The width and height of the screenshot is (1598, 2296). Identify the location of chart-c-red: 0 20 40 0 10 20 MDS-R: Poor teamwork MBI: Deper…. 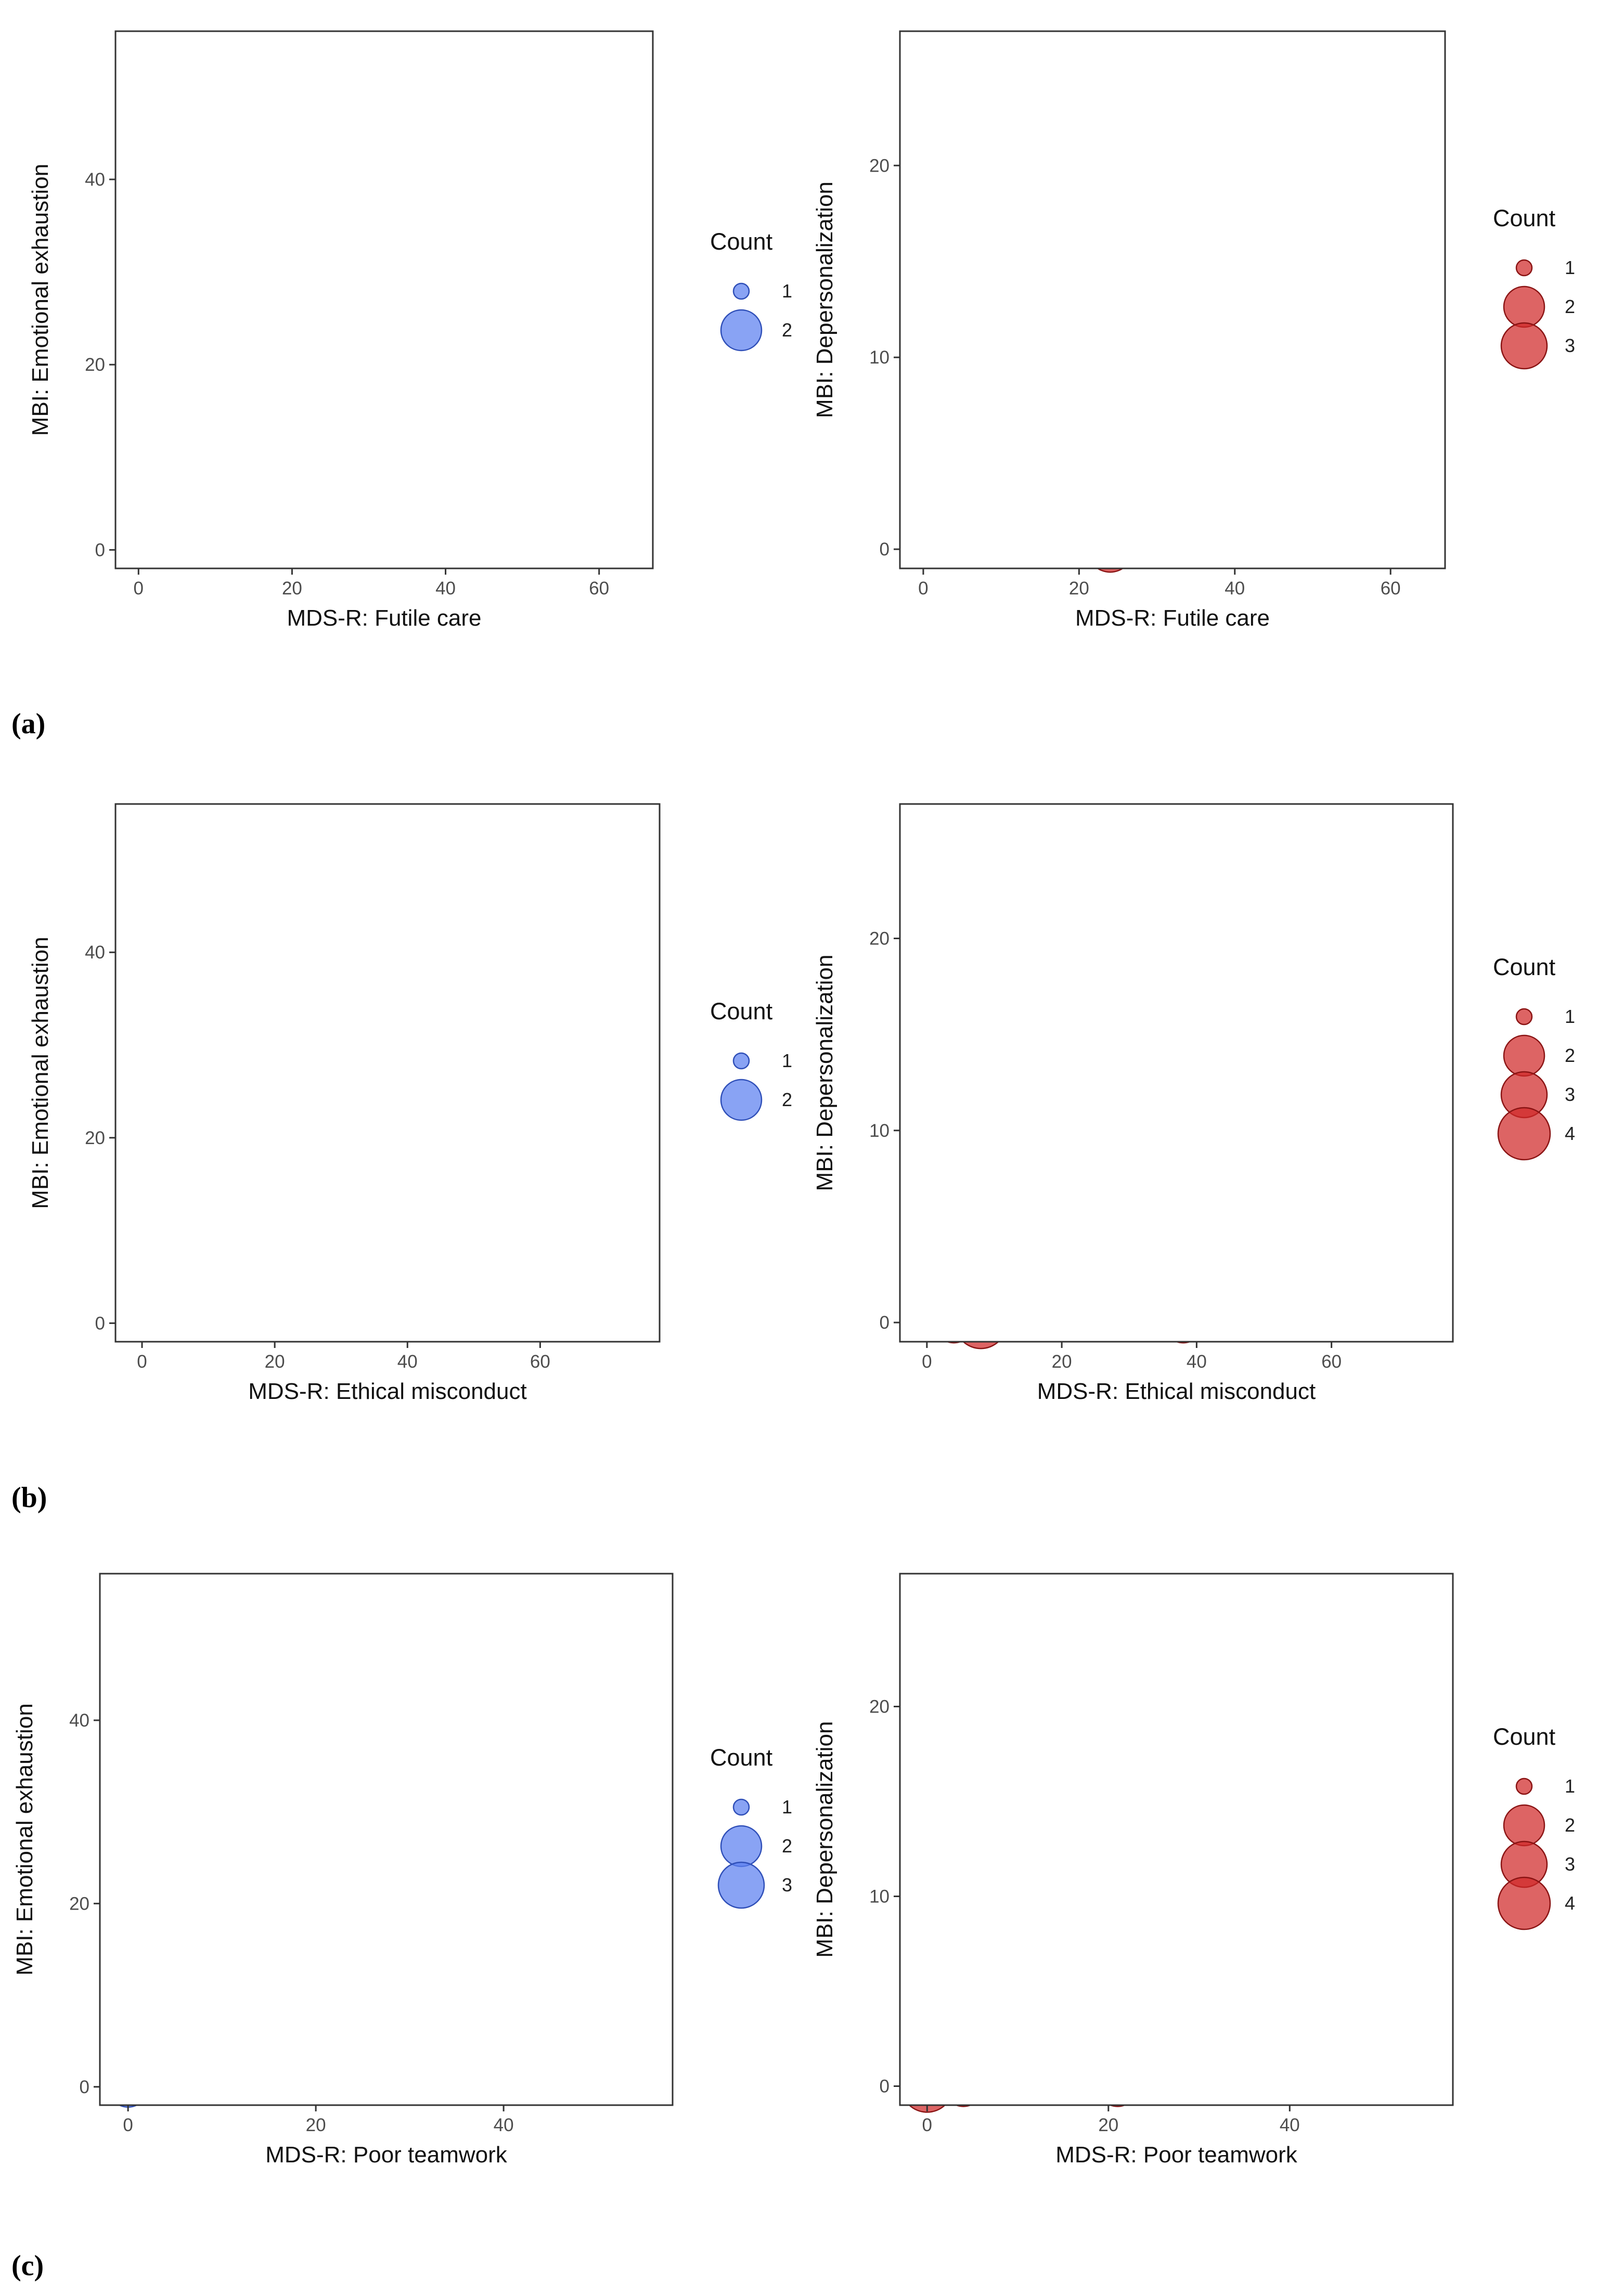
(1193, 1870).